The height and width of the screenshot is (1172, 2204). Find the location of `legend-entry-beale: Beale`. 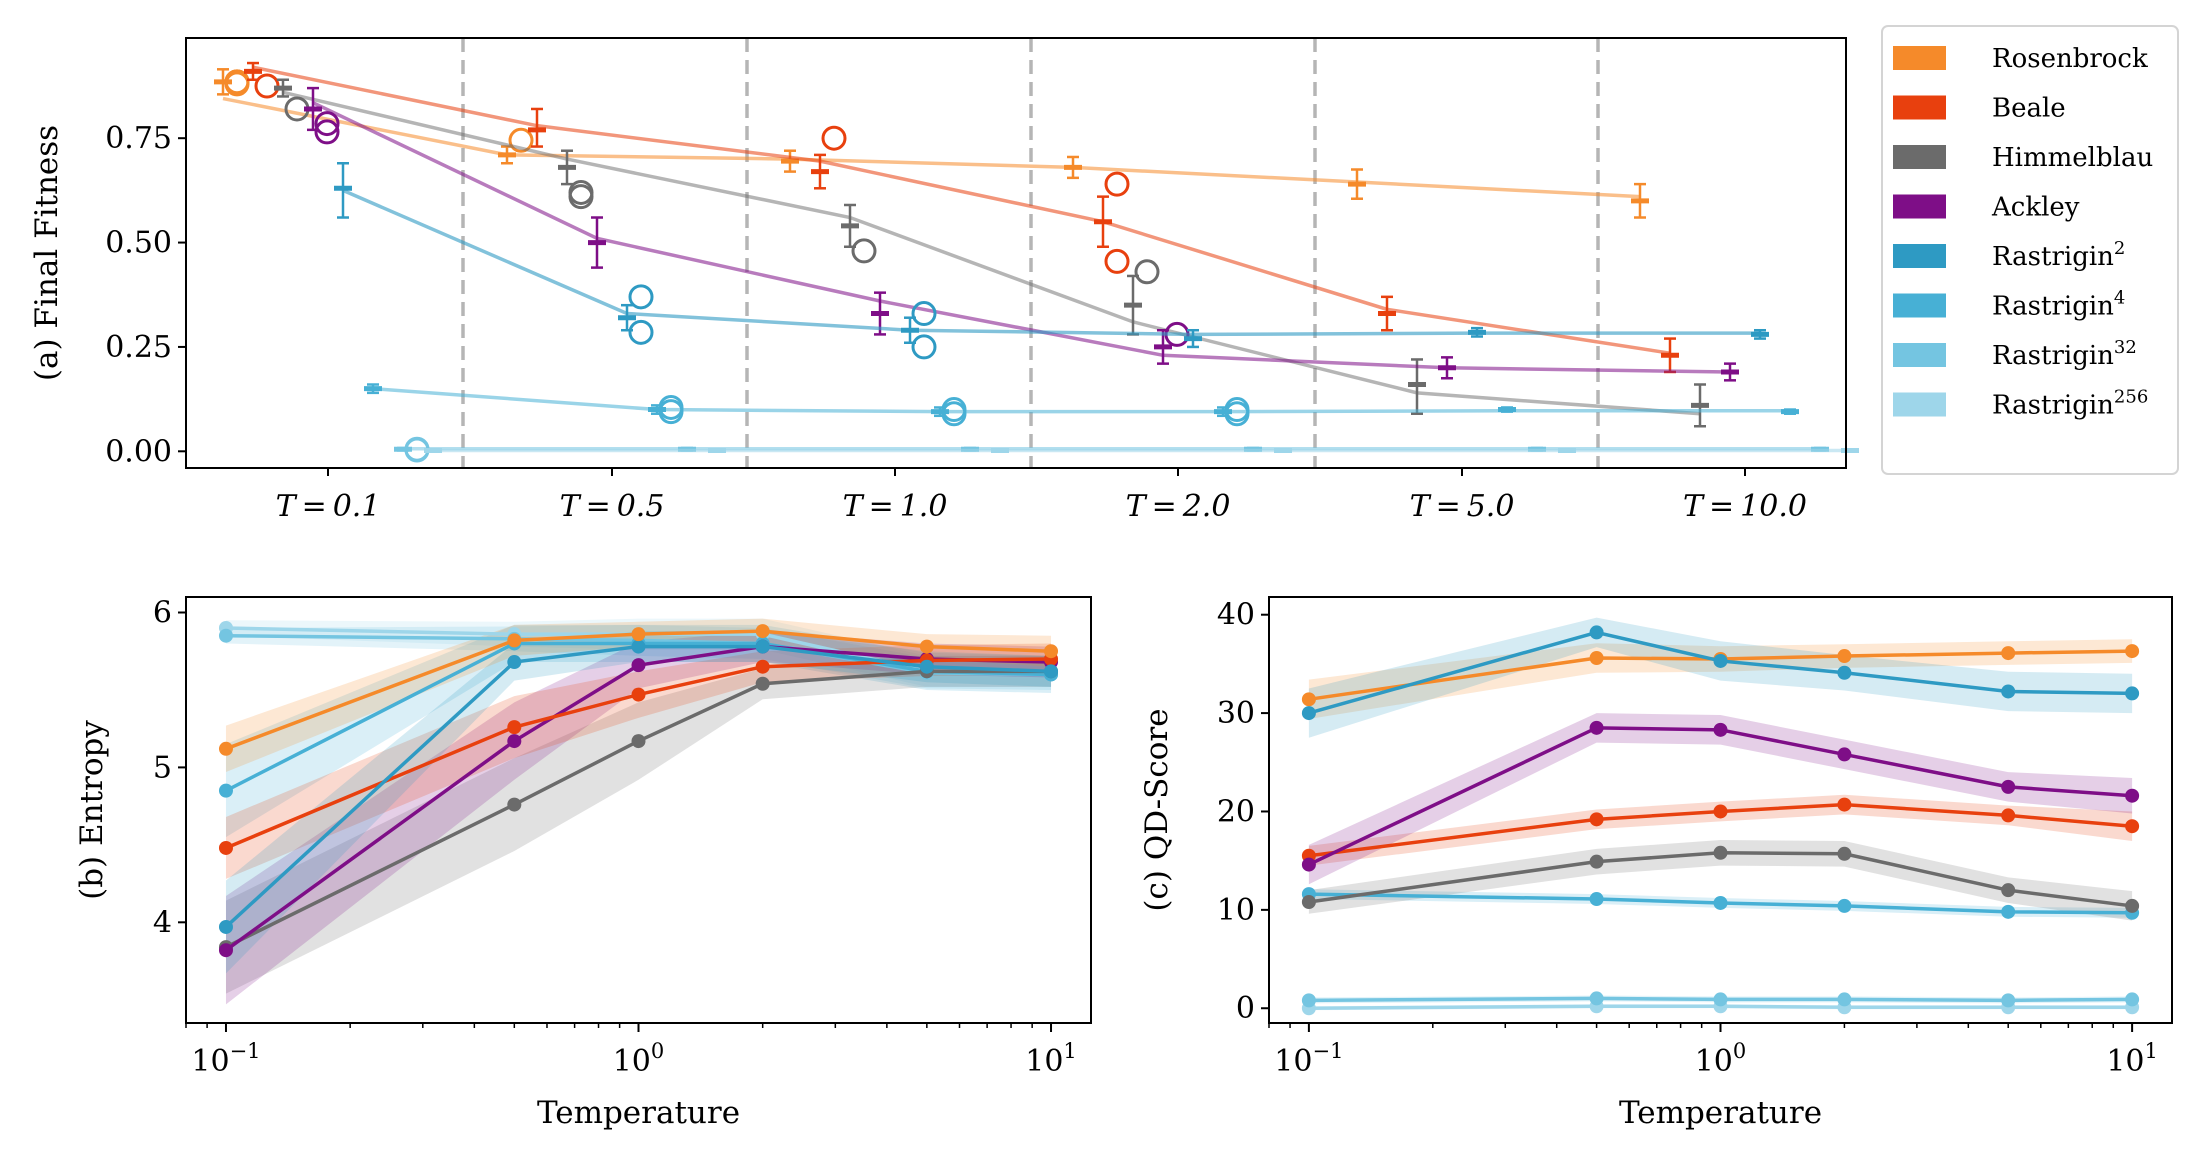

legend-entry-beale: Beale is located at coordinates (2029, 109).